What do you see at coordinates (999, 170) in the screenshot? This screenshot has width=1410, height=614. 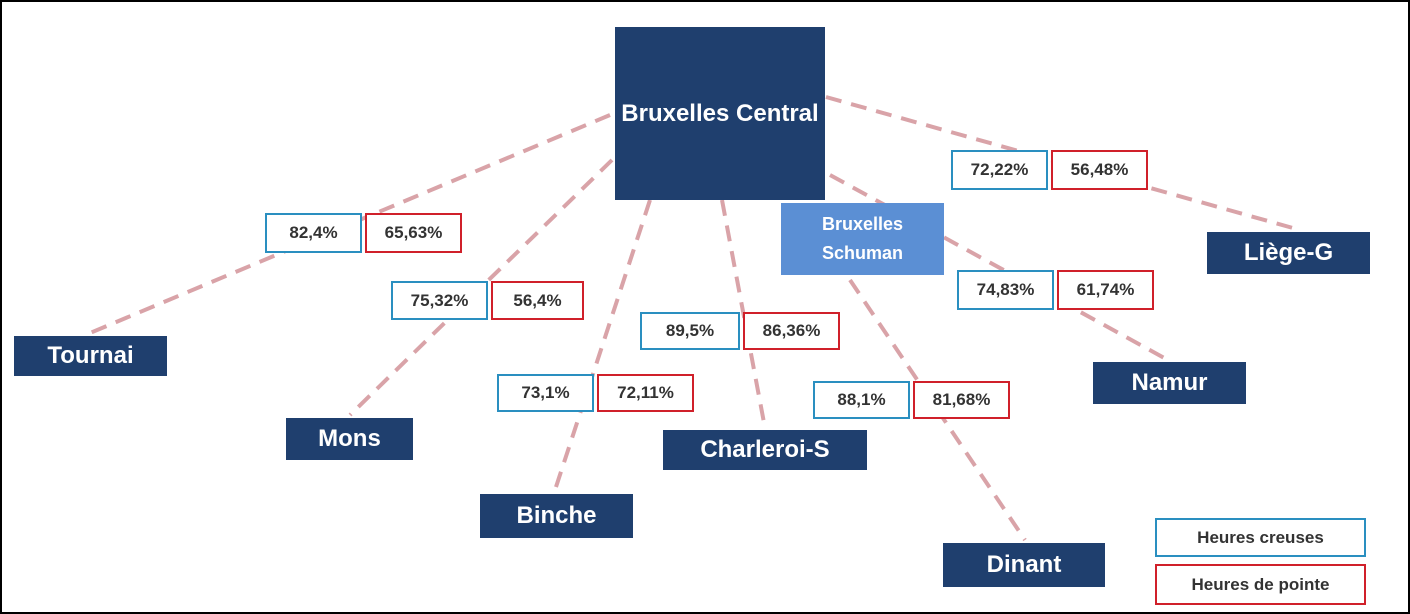 I see `off-peak-label: 72,22%` at bounding box center [999, 170].